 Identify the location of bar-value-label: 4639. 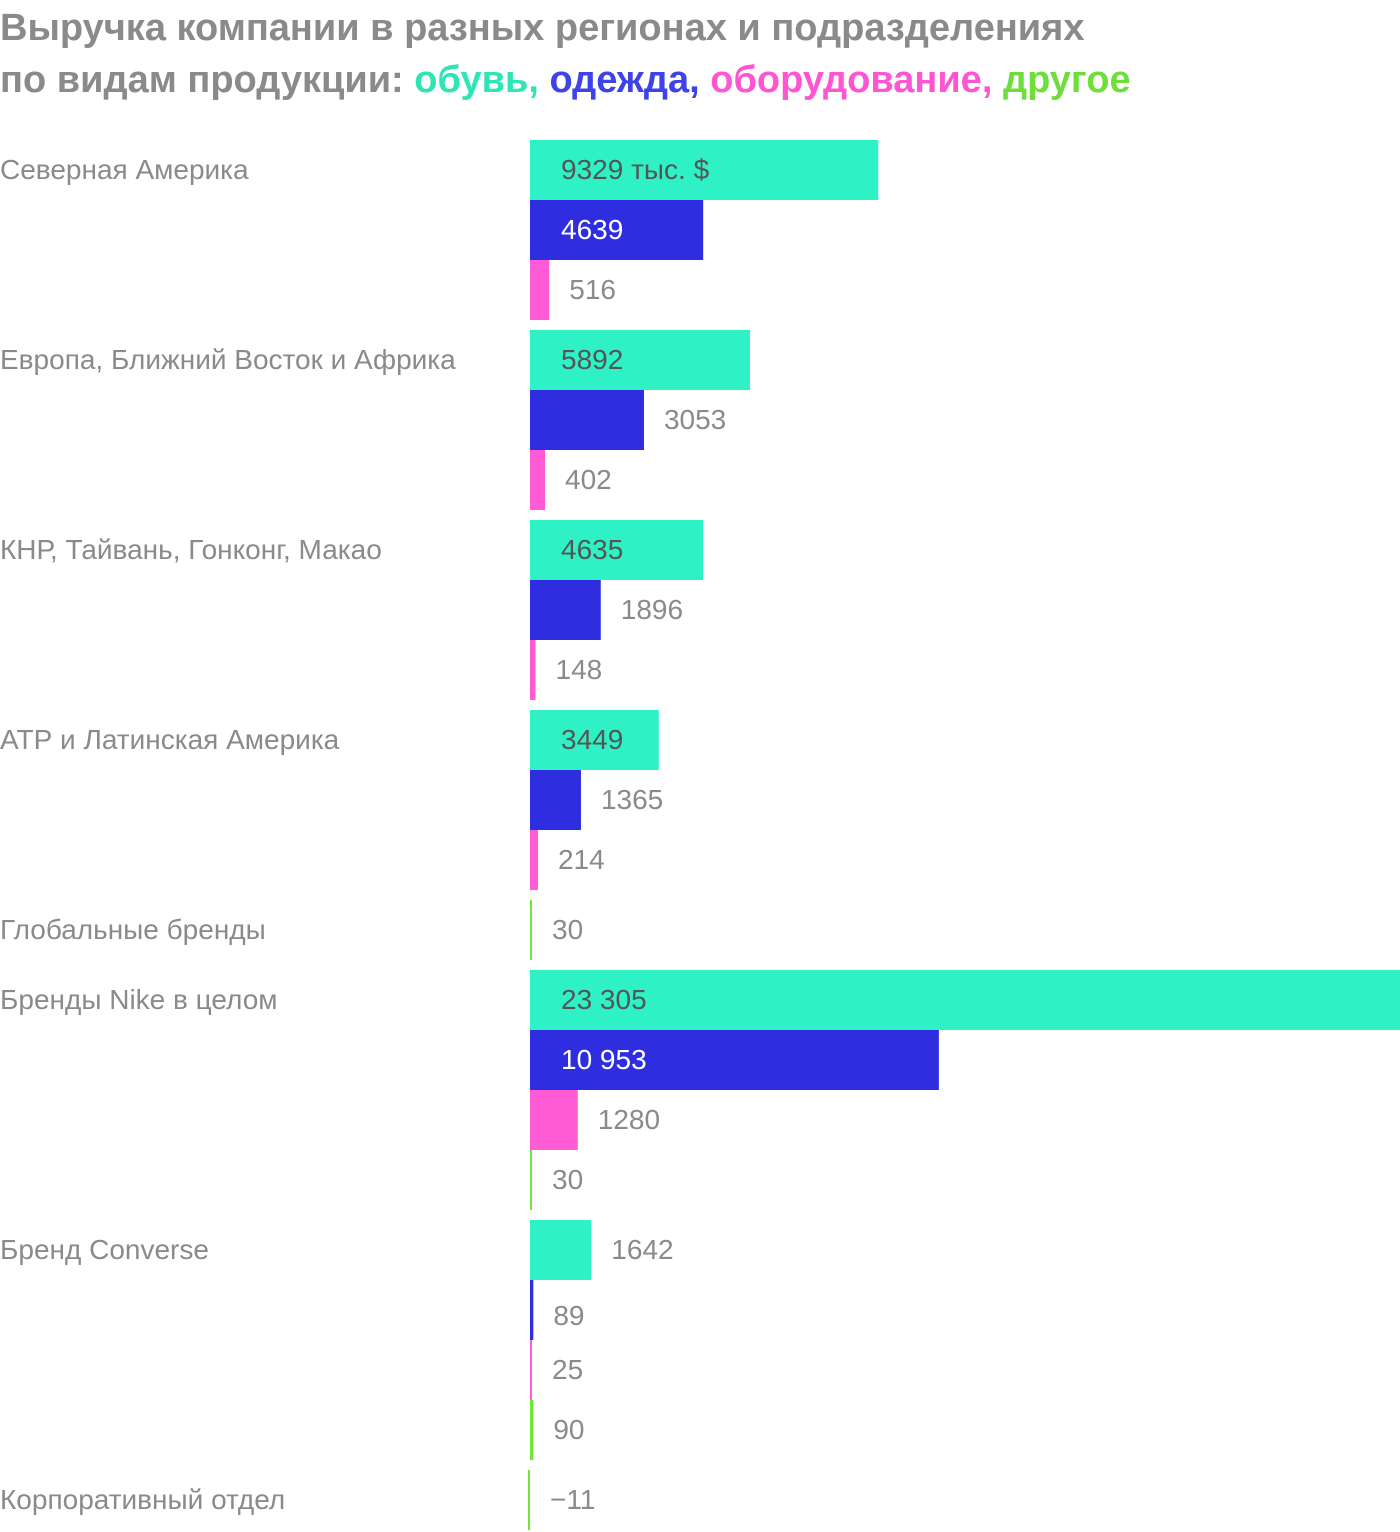
(592, 229).